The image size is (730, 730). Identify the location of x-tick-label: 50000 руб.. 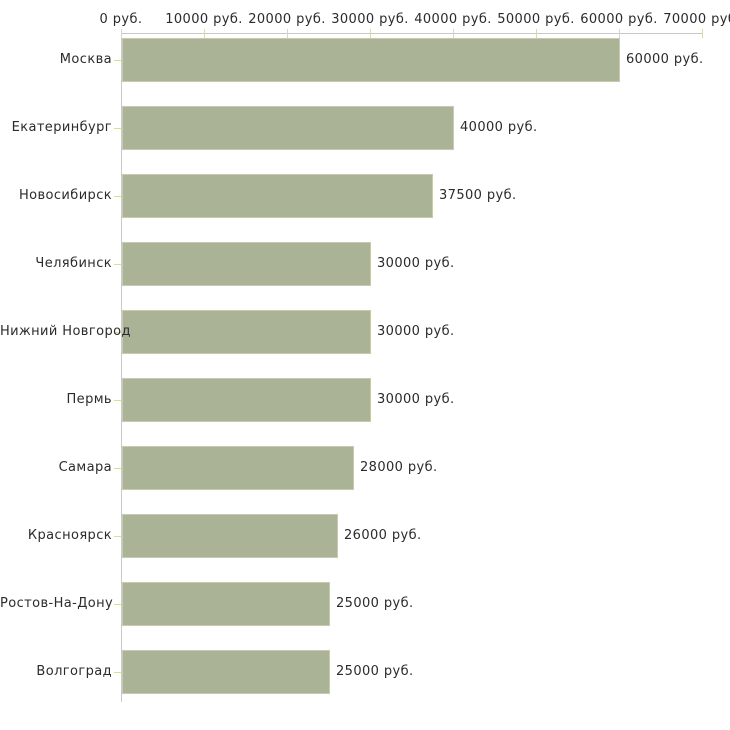
(536, 19).